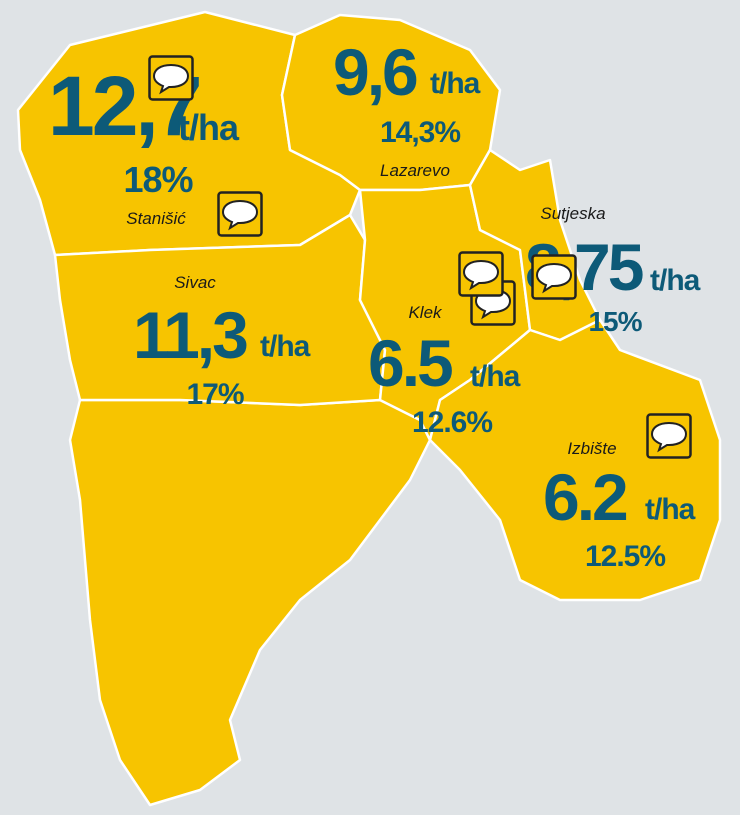 The height and width of the screenshot is (815, 740). What do you see at coordinates (195, 282) in the screenshot?
I see `region-name: Sivac` at bounding box center [195, 282].